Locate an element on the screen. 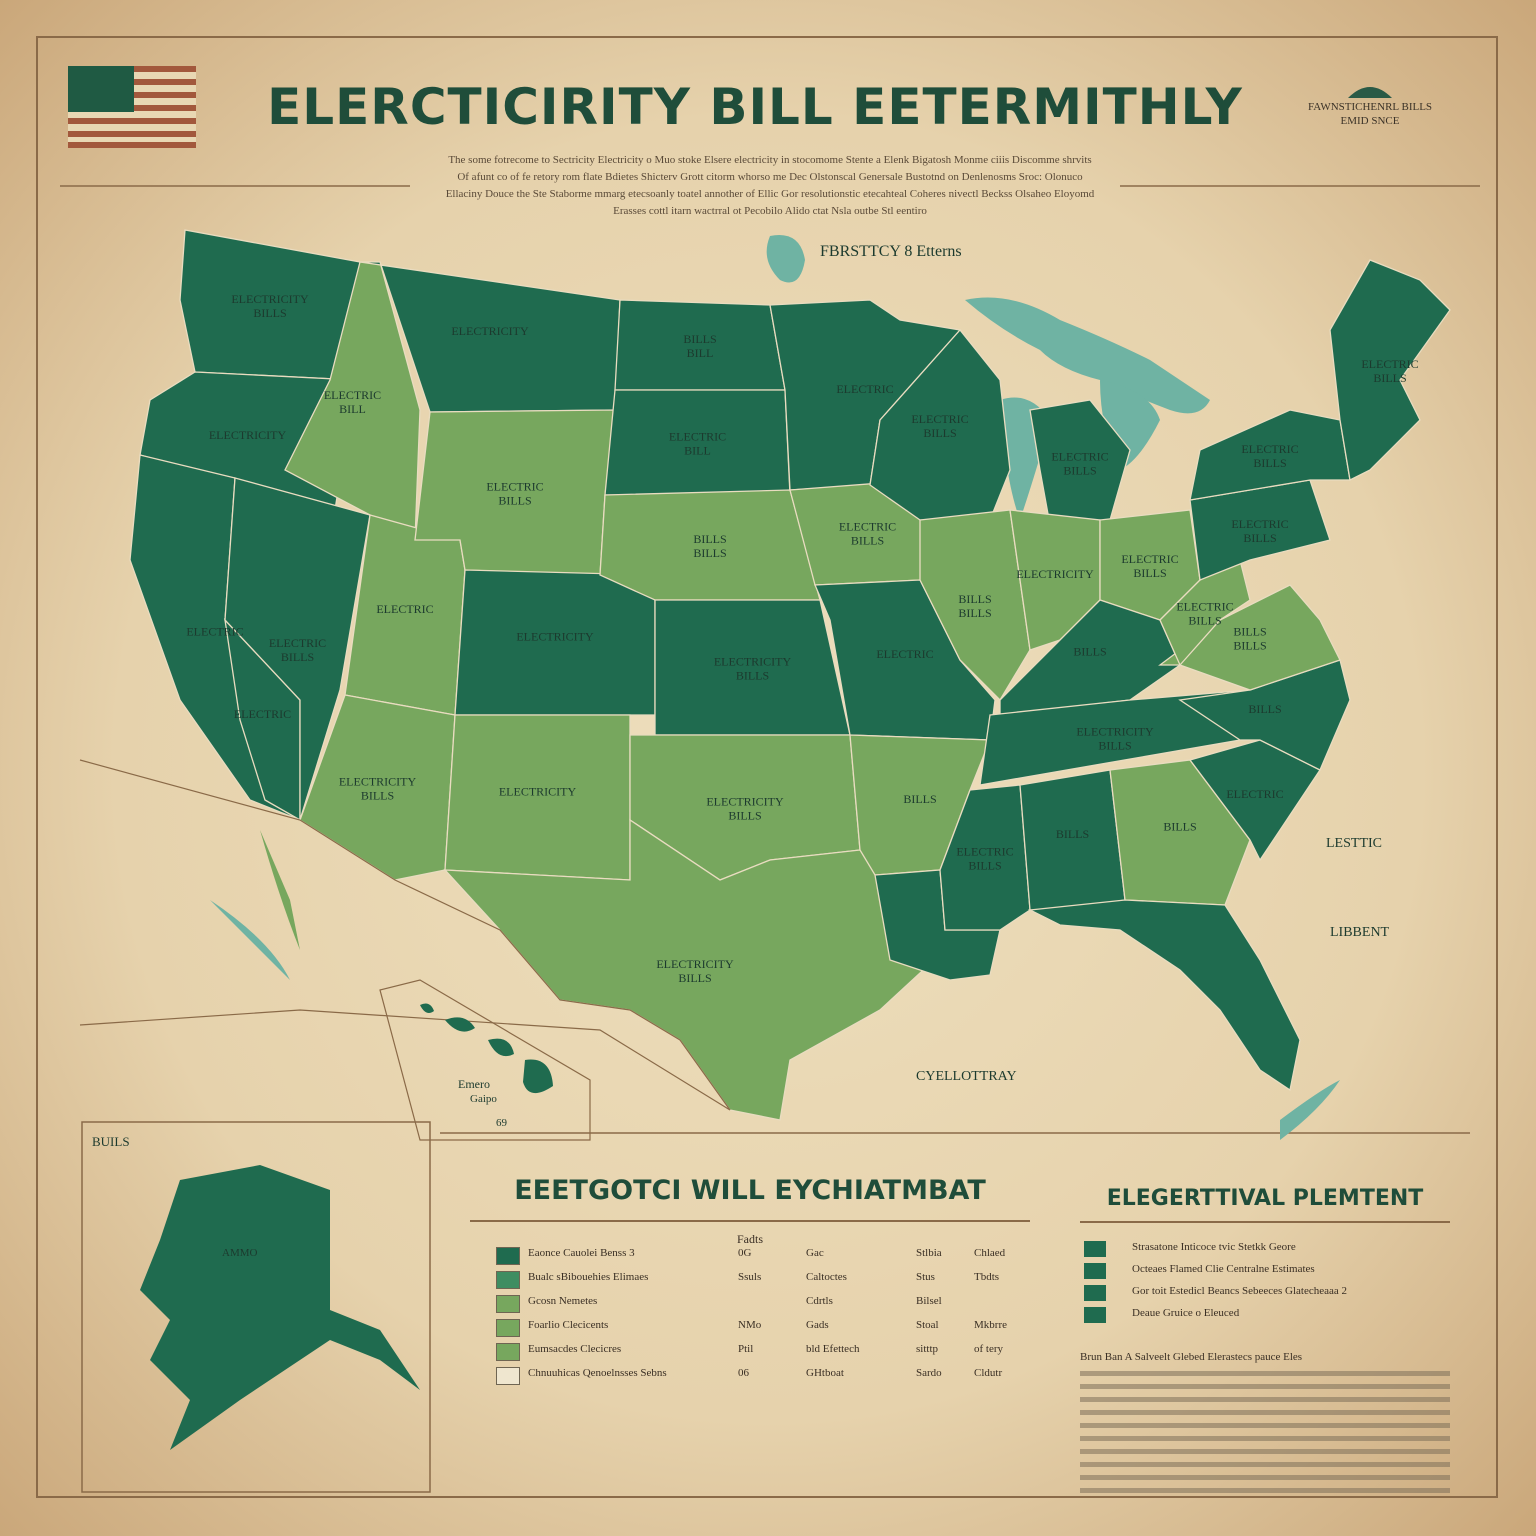 This screenshot has width=1536, height=1536. legend-cell: 06 is located at coordinates (743, 1373).